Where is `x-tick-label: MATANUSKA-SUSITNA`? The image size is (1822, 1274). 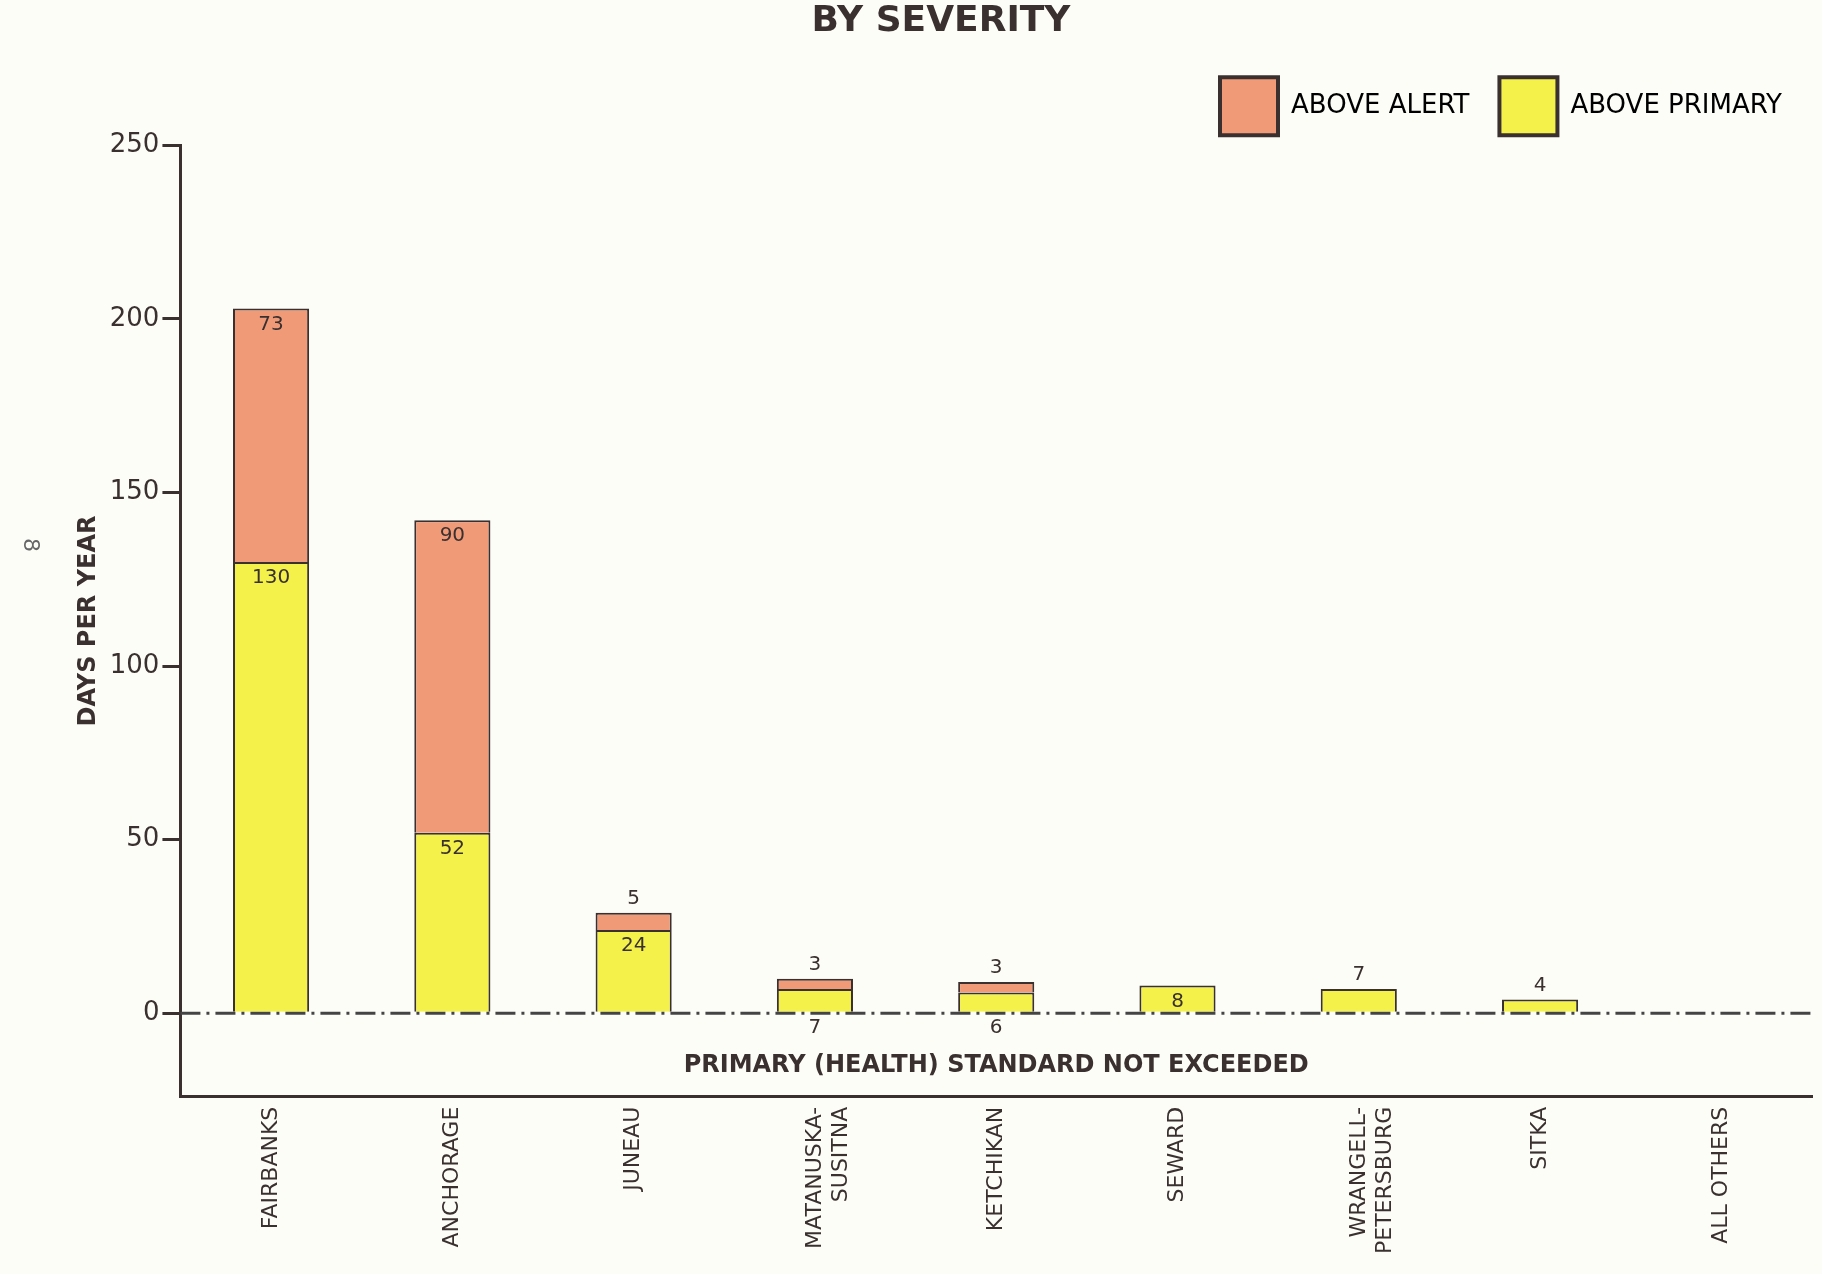 x-tick-label: MATANUSKA-SUSITNA is located at coordinates (826, 1177).